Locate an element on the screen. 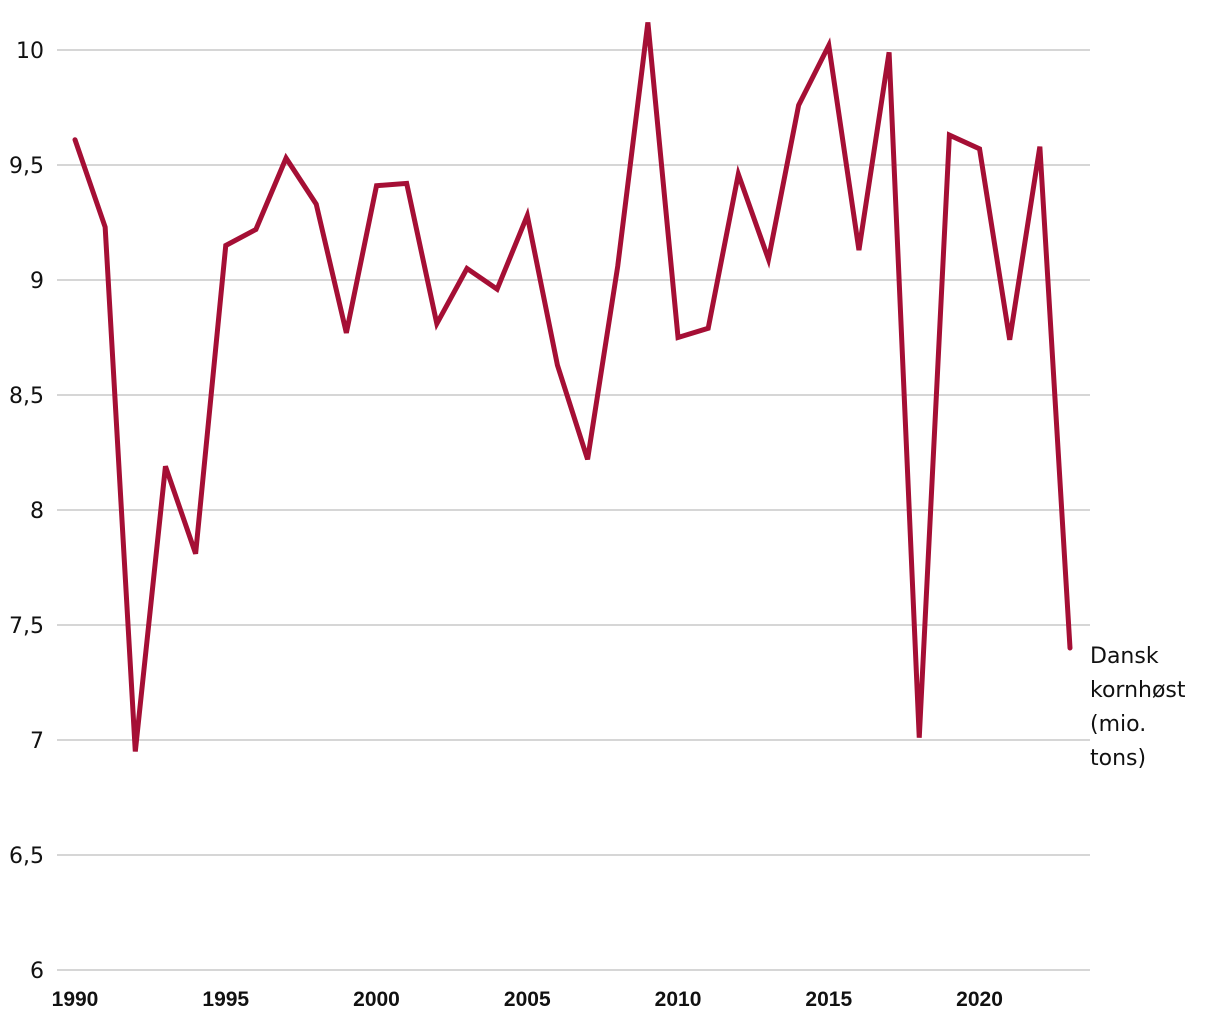 Image resolution: width=1220 pixels, height=1020 pixels. y-tick-label: 9,5 is located at coordinates (26, 166).